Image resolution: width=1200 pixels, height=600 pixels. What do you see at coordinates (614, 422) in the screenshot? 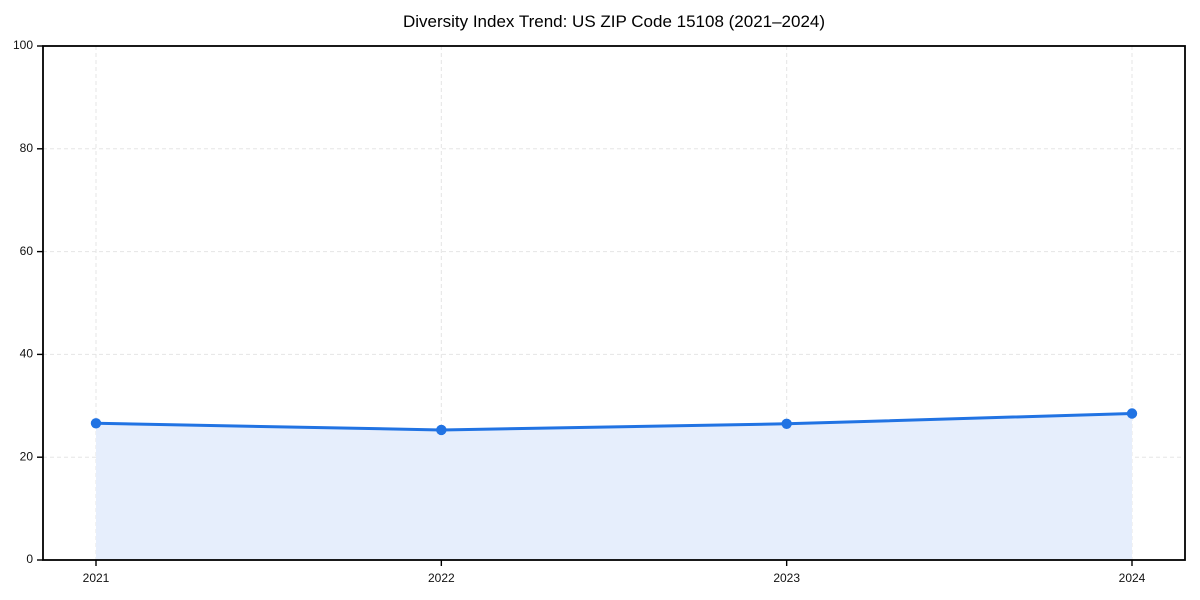
I see `trend-line` at bounding box center [614, 422].